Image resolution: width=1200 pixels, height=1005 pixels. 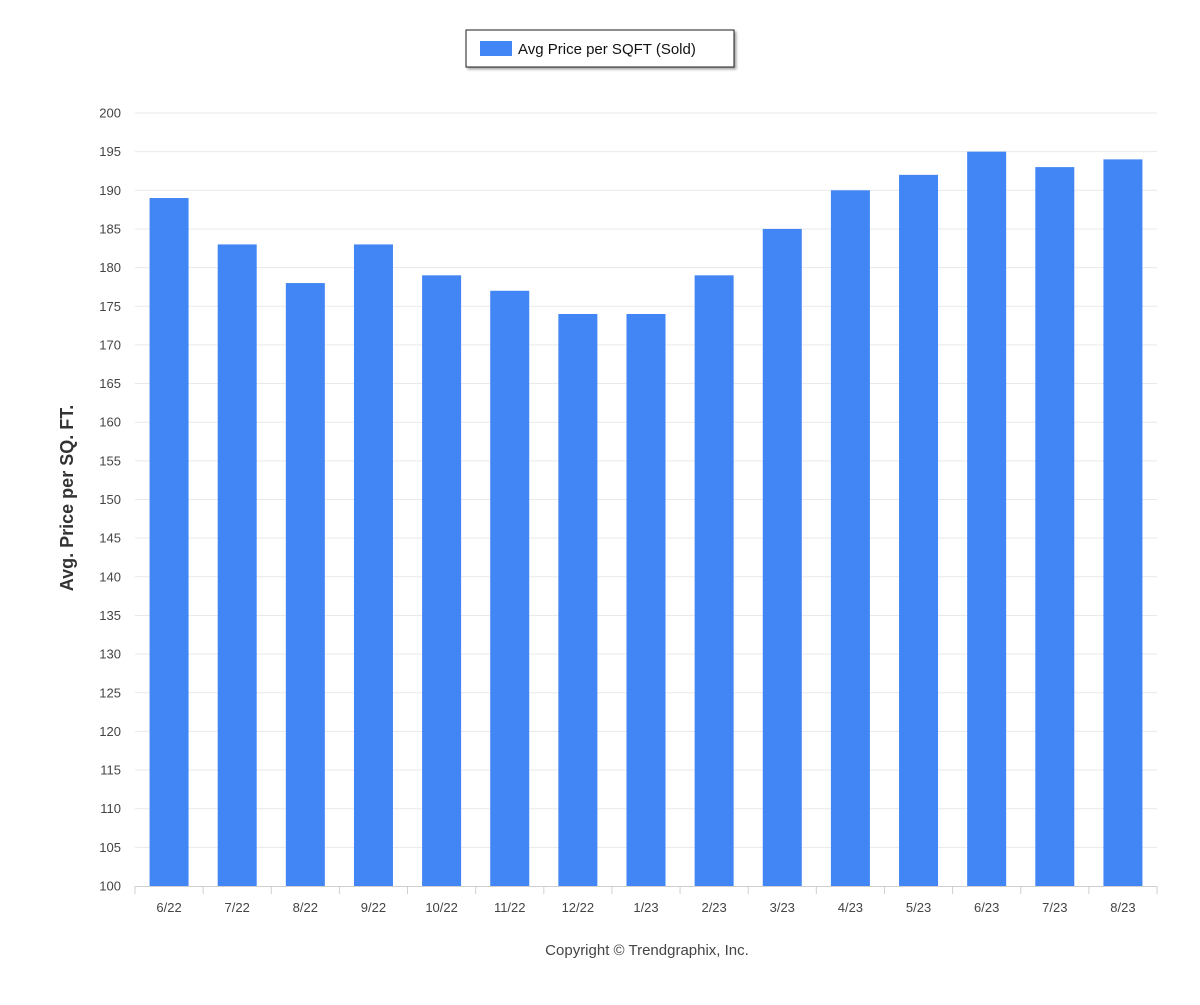 What do you see at coordinates (646, 890) in the screenshot?
I see `x-axis` at bounding box center [646, 890].